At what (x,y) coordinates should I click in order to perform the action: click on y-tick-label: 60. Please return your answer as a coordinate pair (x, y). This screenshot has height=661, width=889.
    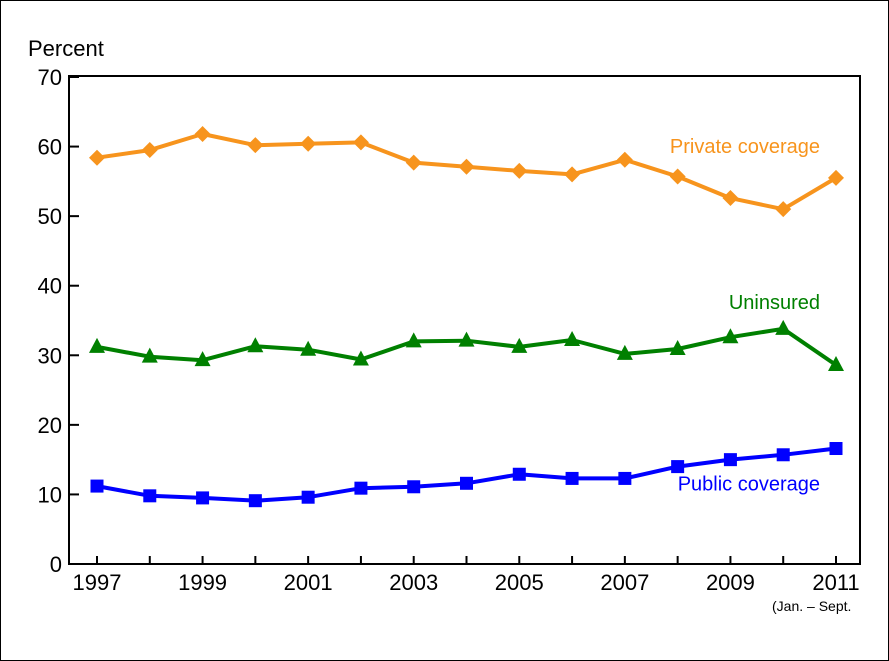
    Looking at the image, I should click on (50, 147).